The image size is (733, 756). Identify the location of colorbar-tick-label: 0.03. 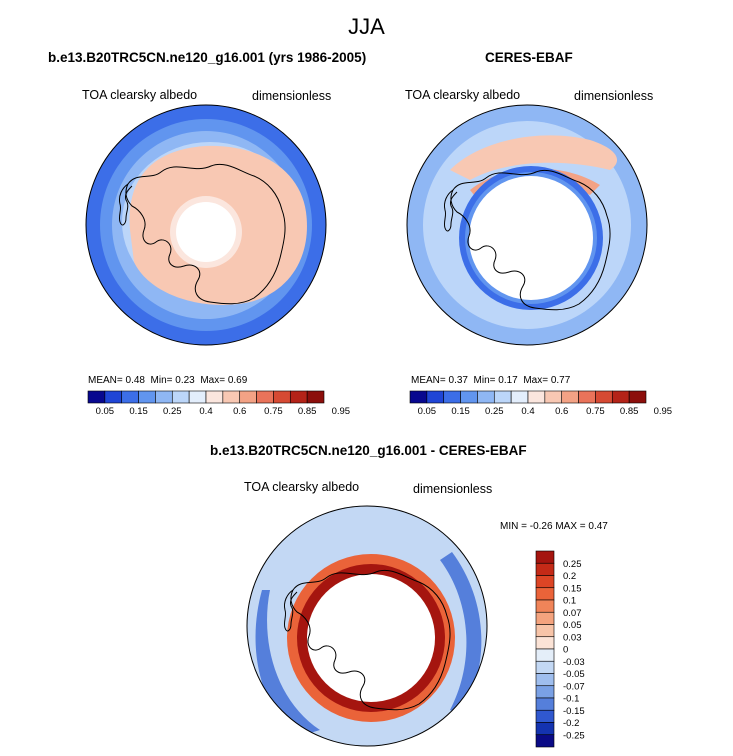
(572, 637).